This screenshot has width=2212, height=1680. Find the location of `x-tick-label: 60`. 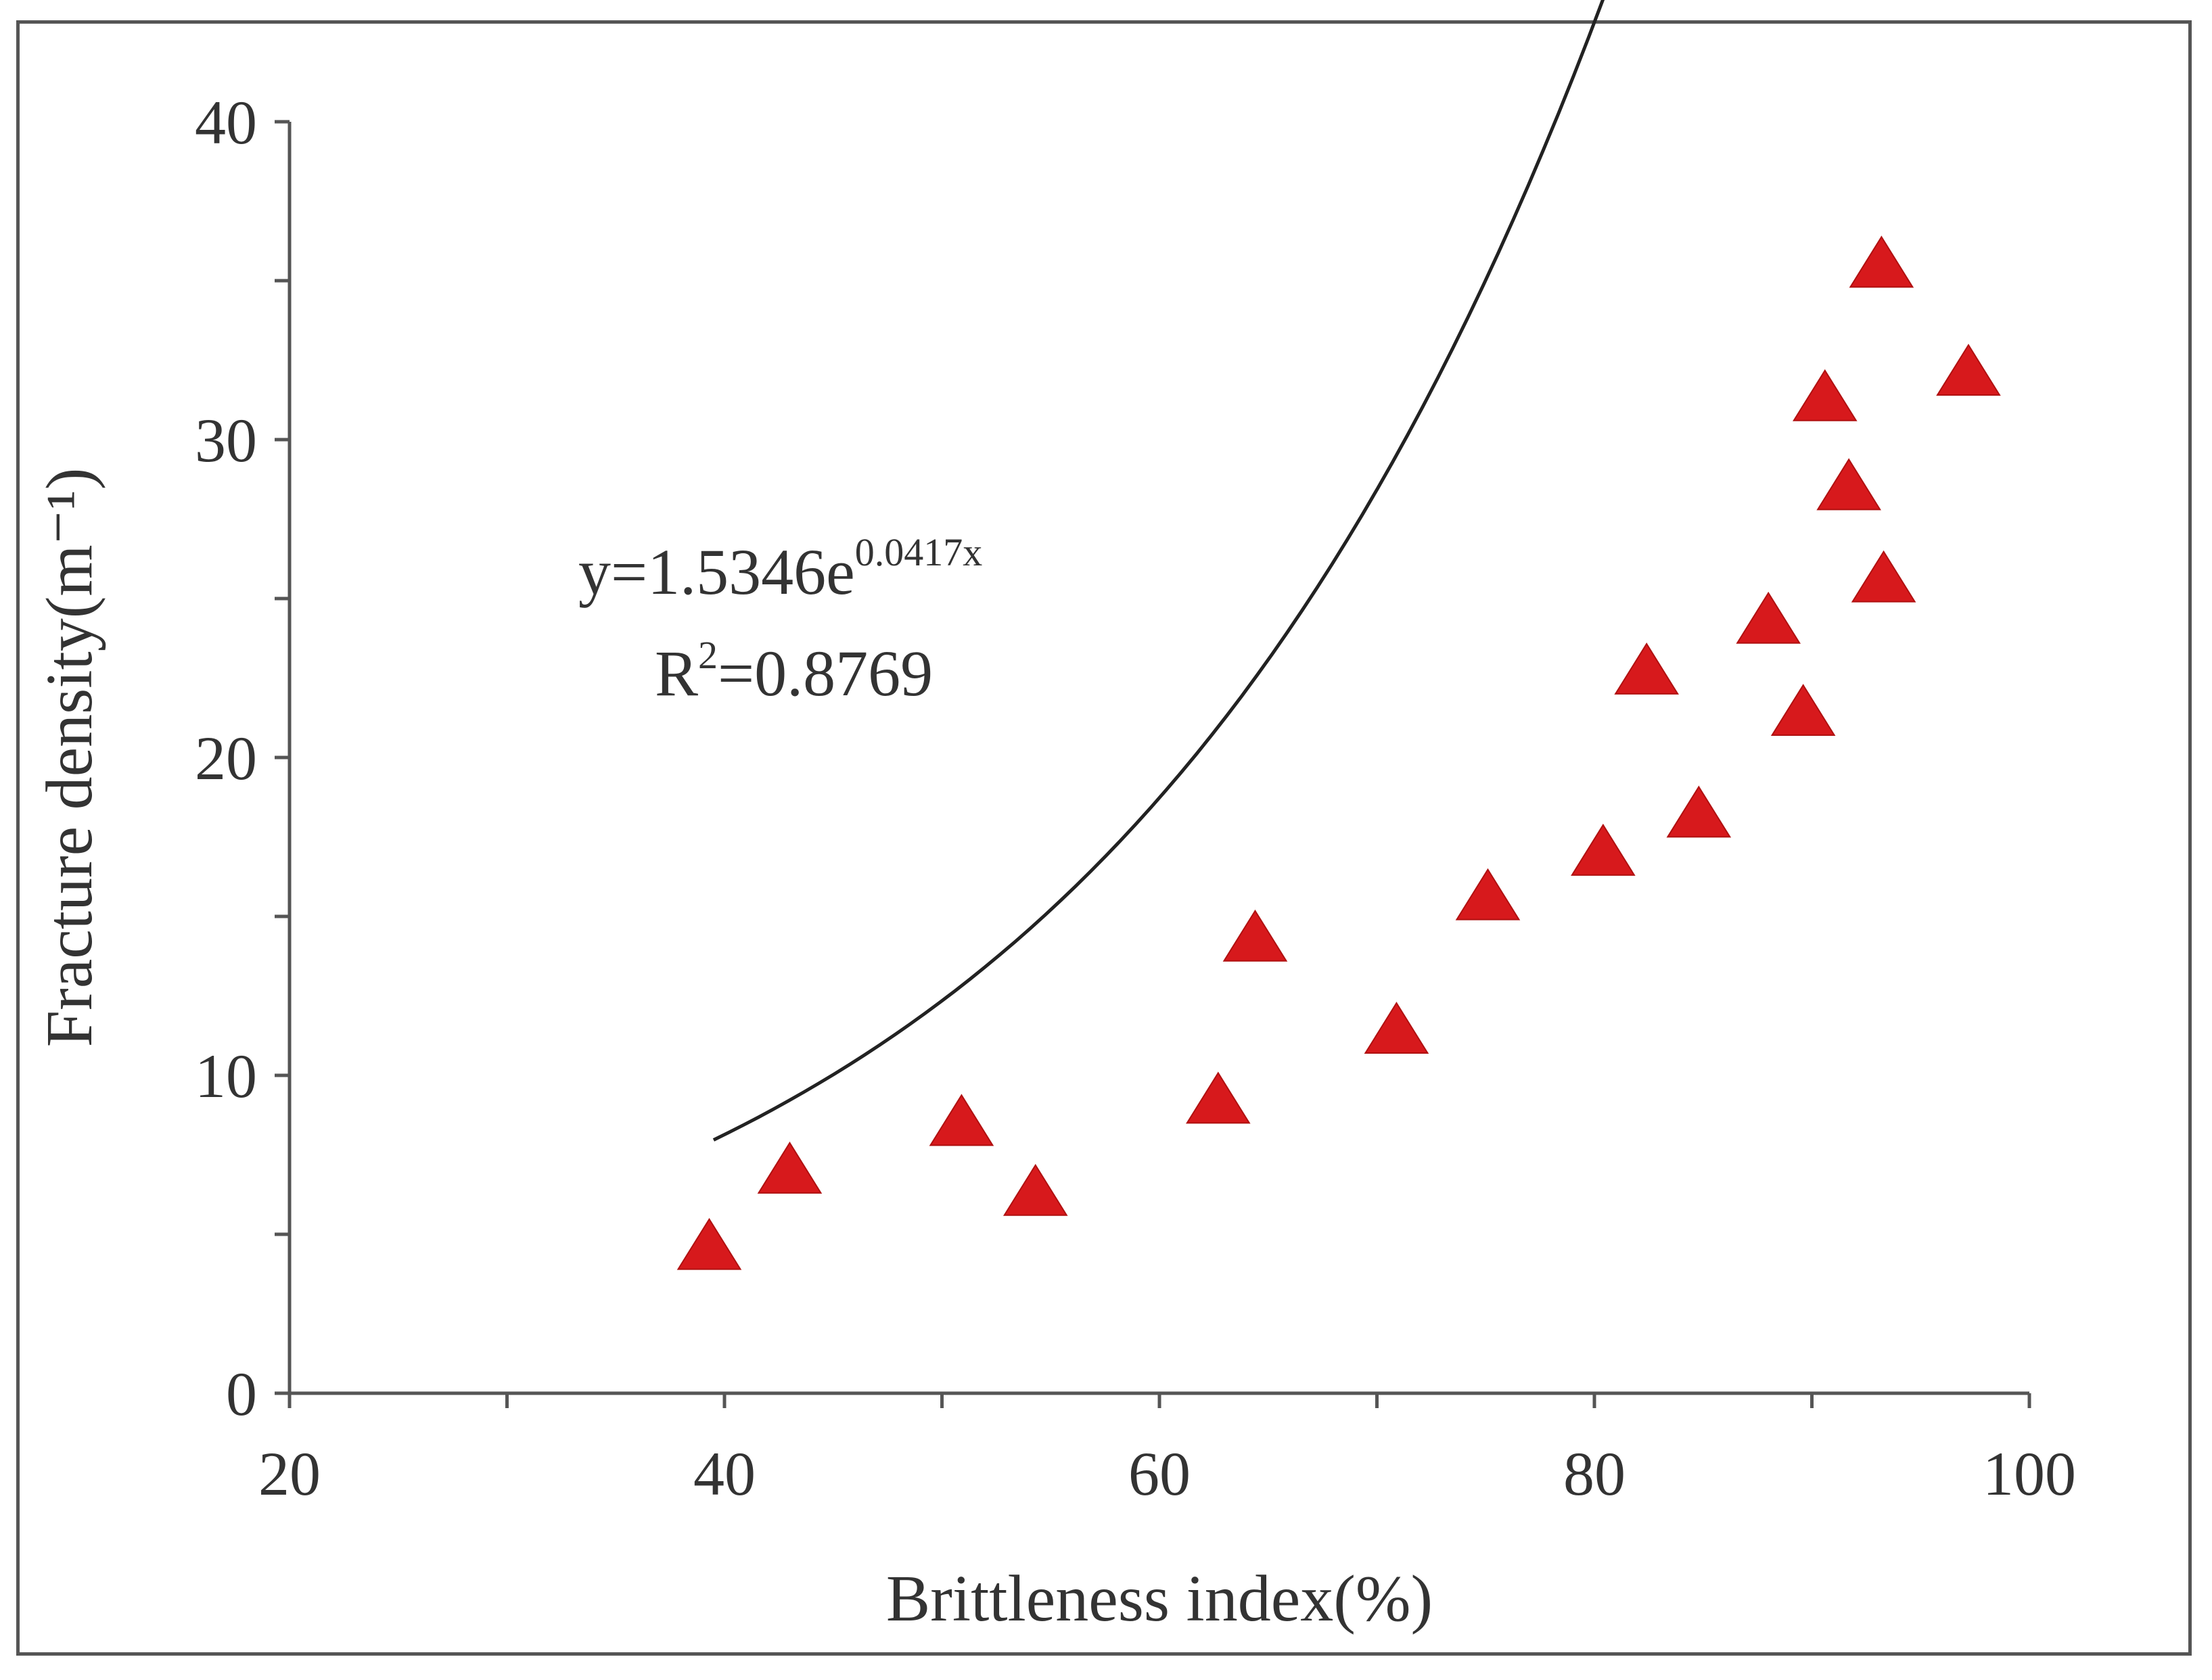

x-tick-label: 60 is located at coordinates (1159, 1474).